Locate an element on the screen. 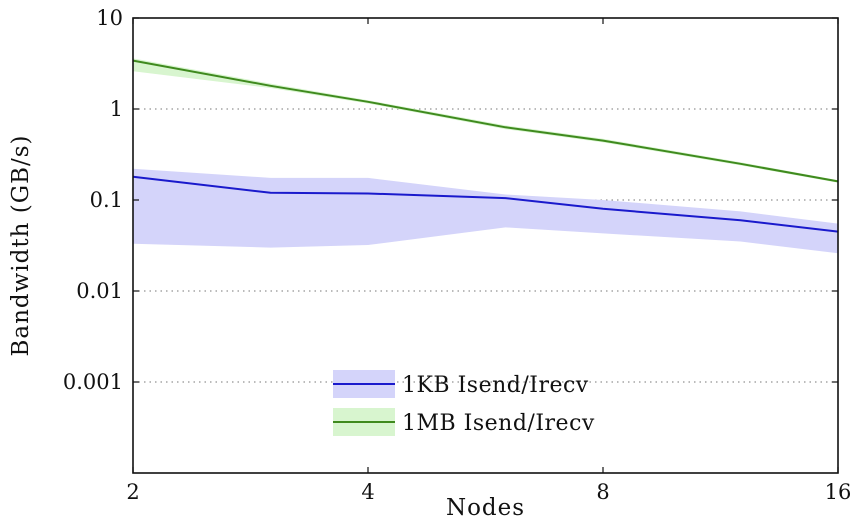 The width and height of the screenshot is (866, 522). y-tick-label: 0.001 is located at coordinates (93, 382).